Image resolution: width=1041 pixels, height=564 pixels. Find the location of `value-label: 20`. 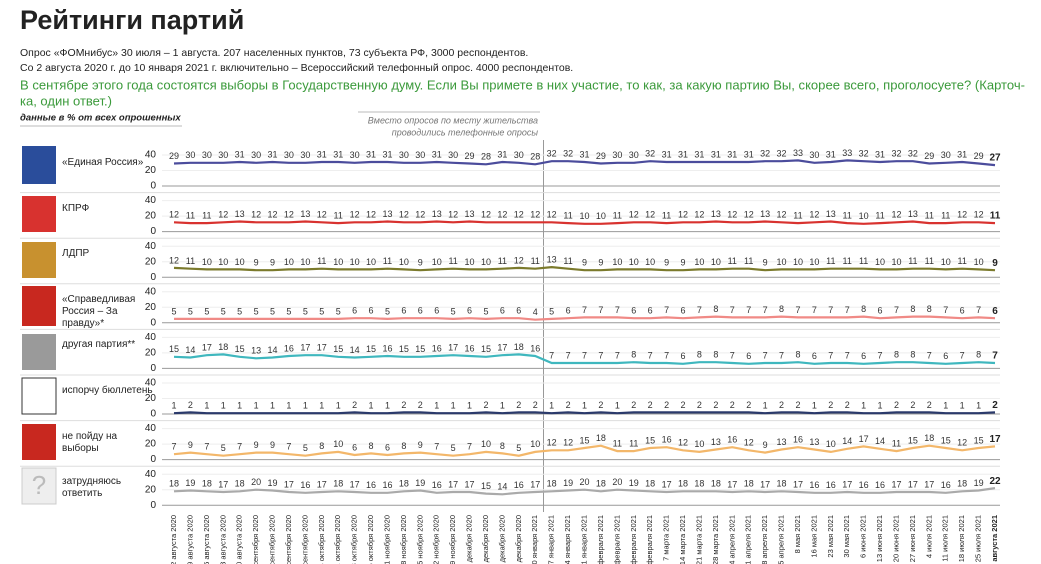

value-label: 20 is located at coordinates (584, 482).